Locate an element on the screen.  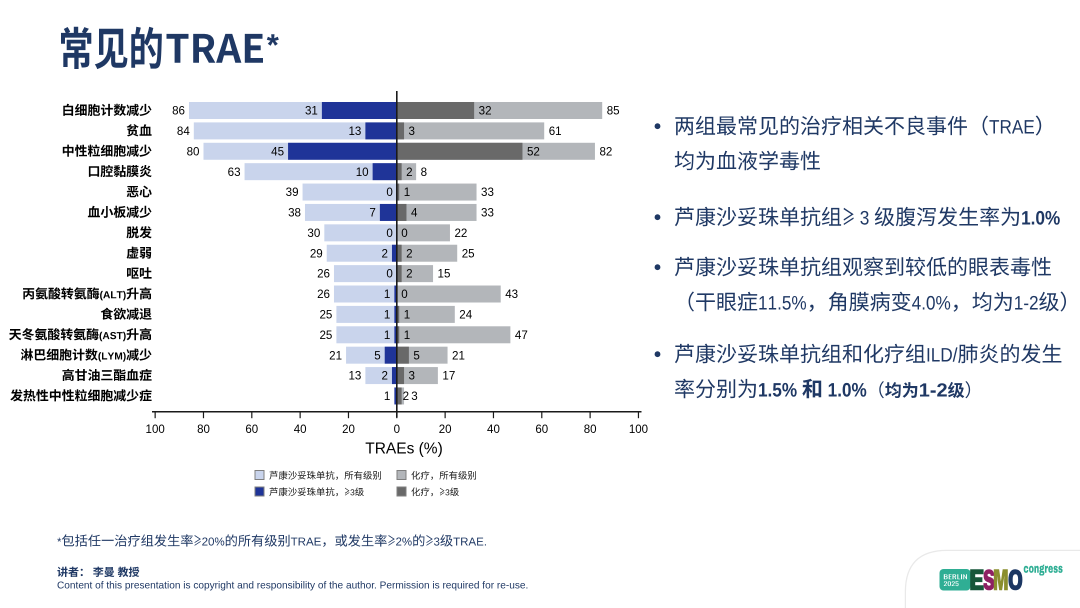
svg-text: 7 is located at coordinates (372, 213).